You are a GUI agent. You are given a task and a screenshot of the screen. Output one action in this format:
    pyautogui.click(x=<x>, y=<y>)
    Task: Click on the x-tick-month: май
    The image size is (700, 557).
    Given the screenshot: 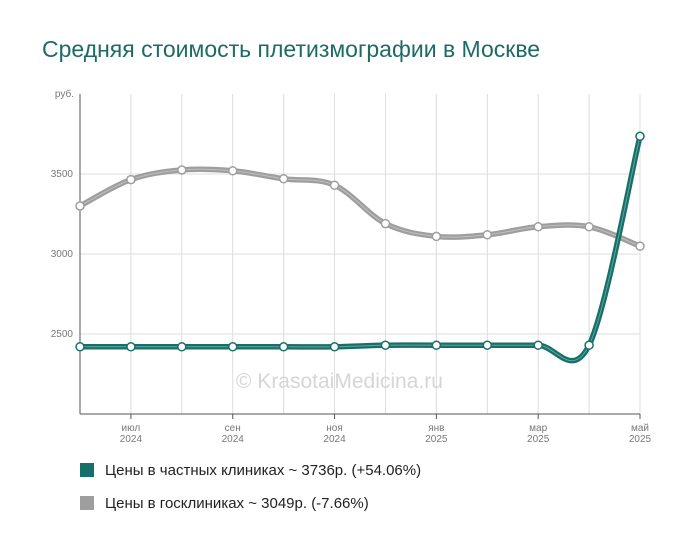 What is the action you would take?
    pyautogui.click(x=640, y=428)
    